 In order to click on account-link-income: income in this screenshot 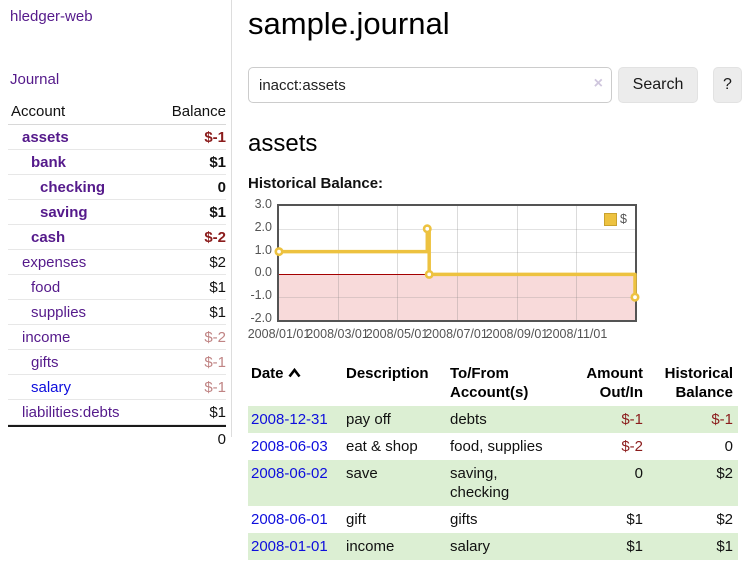, I will do `click(46, 337)`.